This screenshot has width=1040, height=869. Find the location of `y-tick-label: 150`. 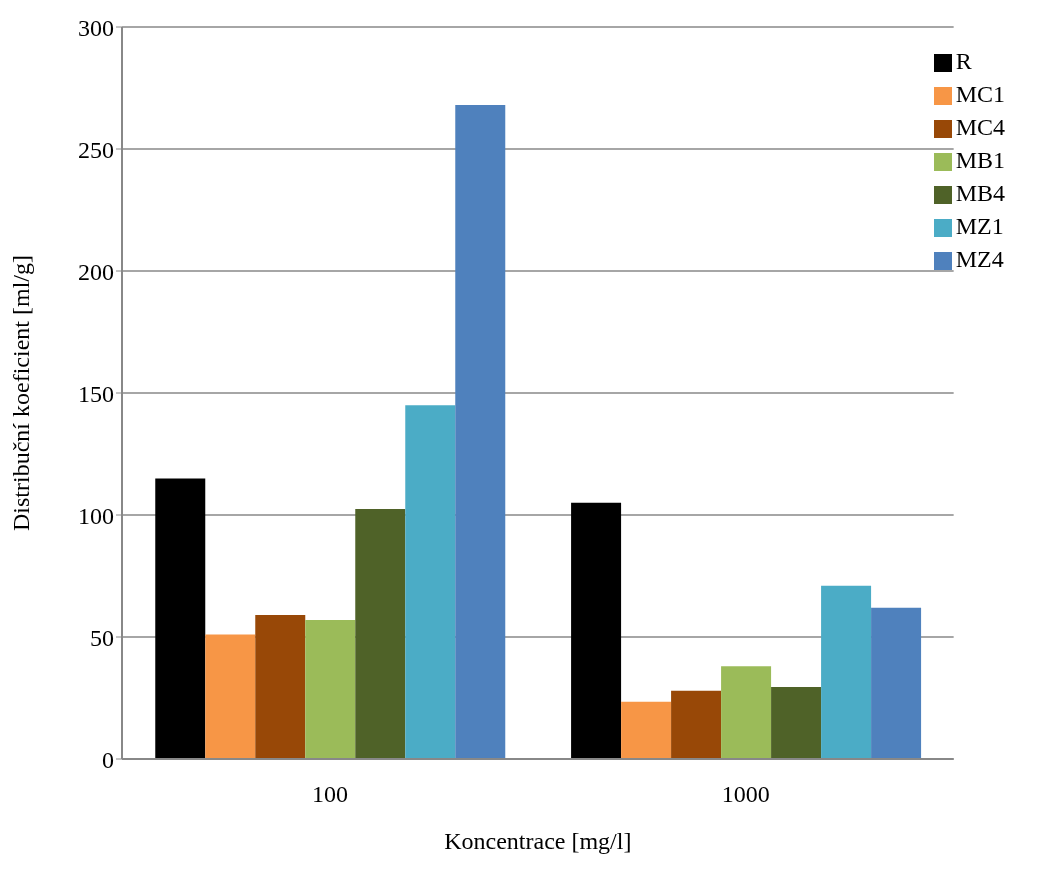

y-tick-label: 150 is located at coordinates (96, 393).